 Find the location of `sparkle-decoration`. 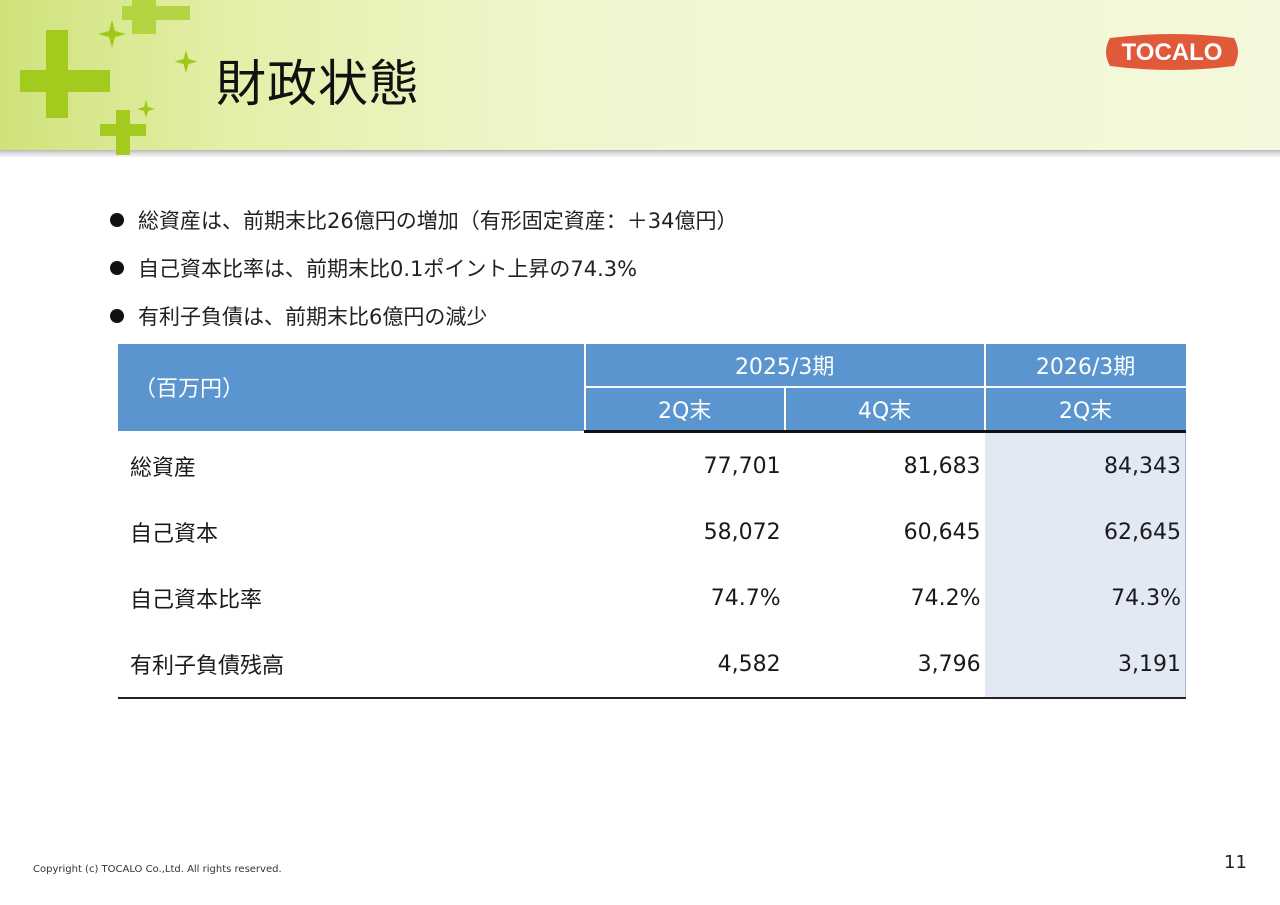

sparkle-decoration is located at coordinates (109, 77).